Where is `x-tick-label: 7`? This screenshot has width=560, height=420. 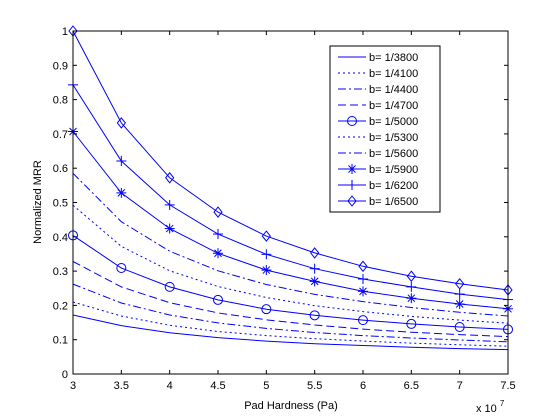
x-tick-label: 7 is located at coordinates (460, 386).